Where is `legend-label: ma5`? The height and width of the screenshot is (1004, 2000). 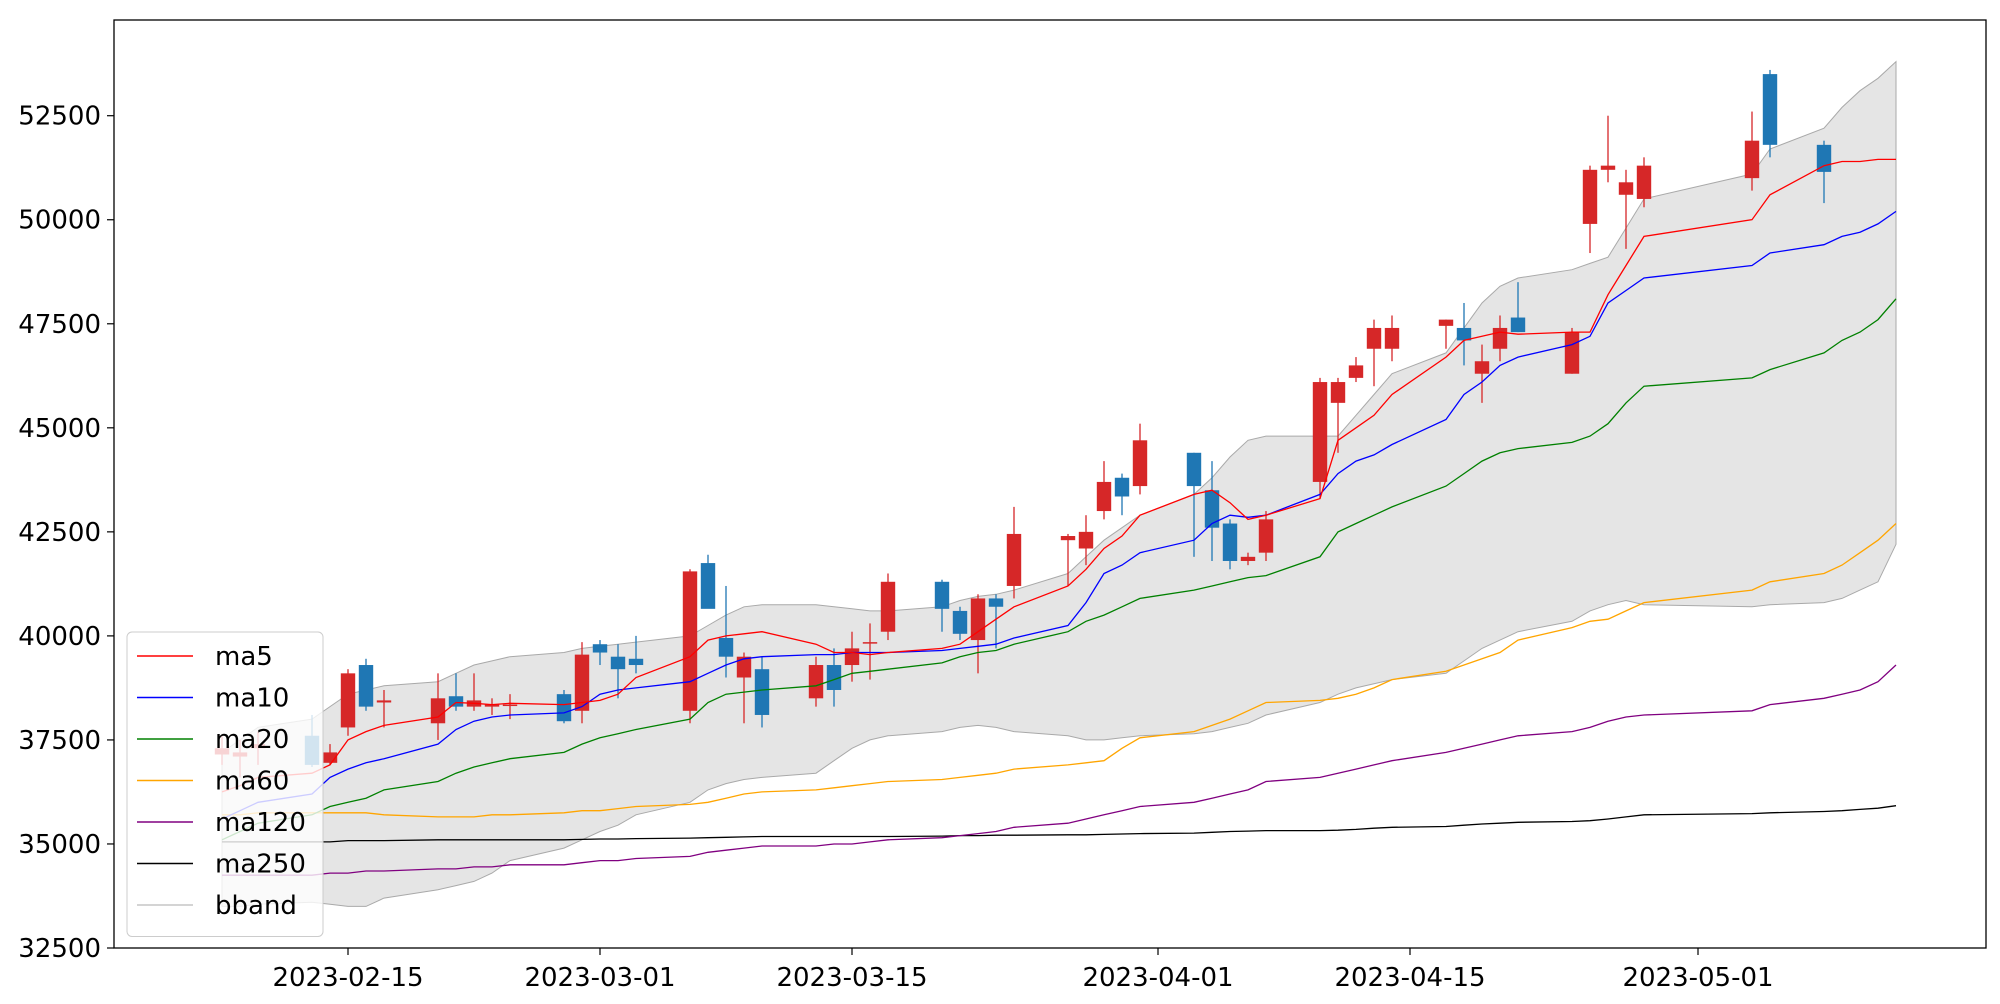
legend-label: ma5 is located at coordinates (244, 657).